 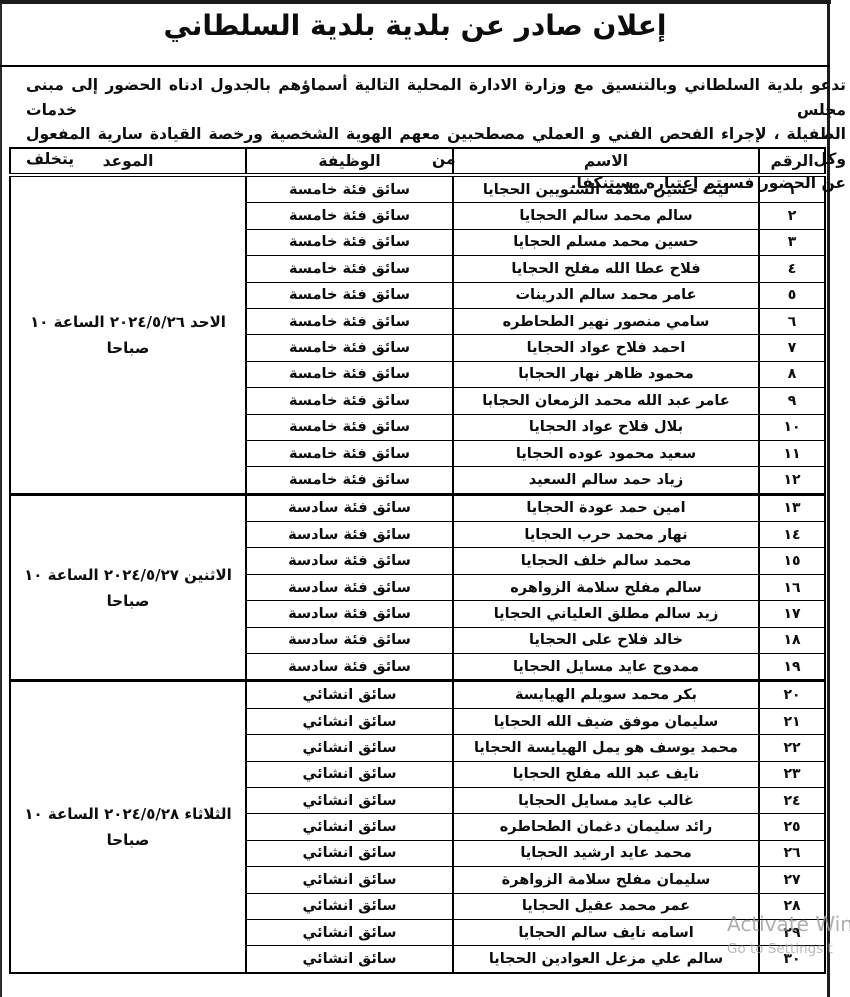 I want to click on row-number-cell: ٢٩, so click(x=792, y=932).